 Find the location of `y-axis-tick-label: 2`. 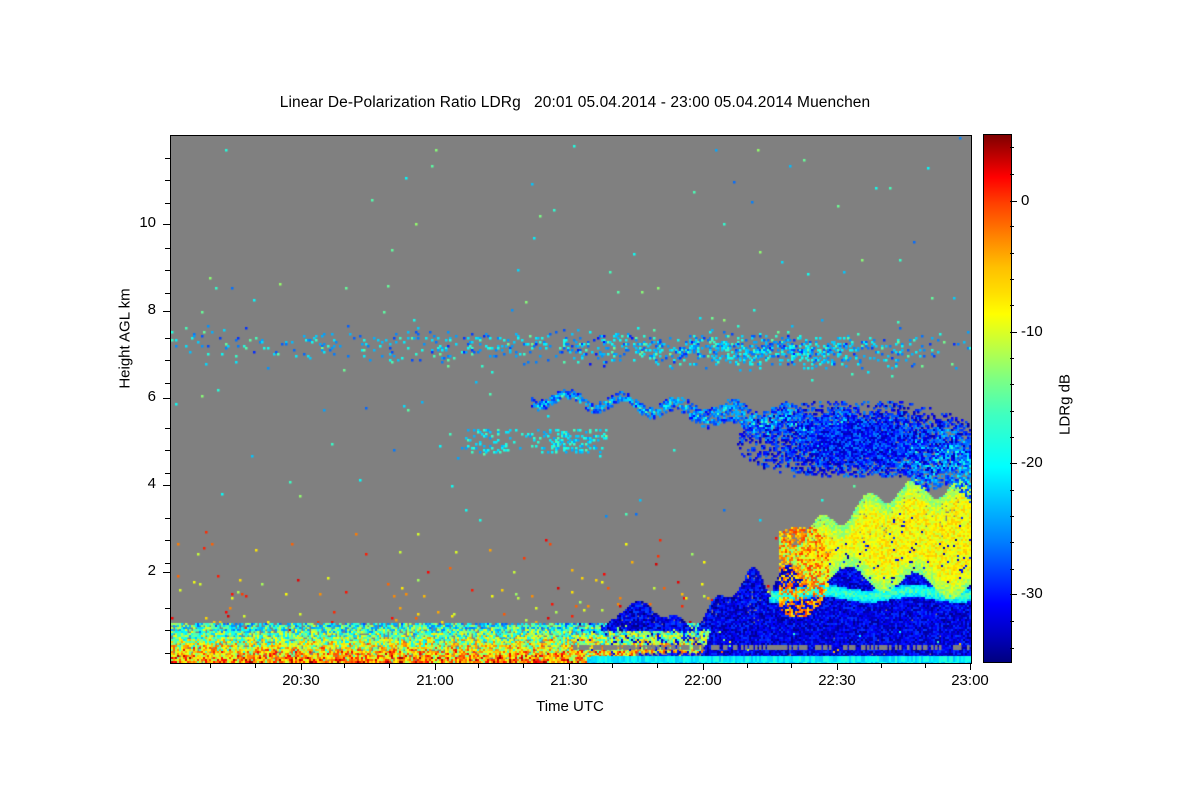

y-axis-tick-label: 2 is located at coordinates (151, 570).